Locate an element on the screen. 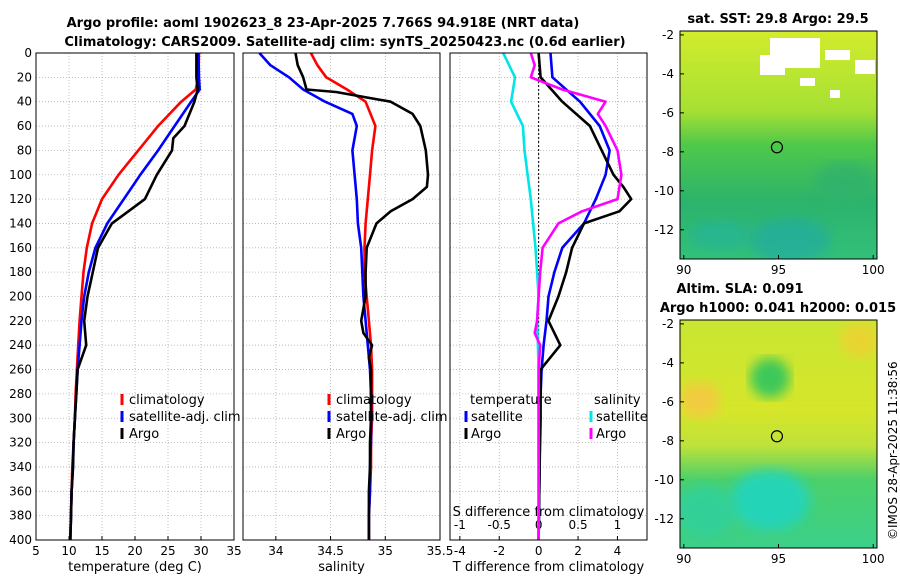 This screenshot has height=580, width=900. top-tick-label: -0.5 is located at coordinates (499, 525).